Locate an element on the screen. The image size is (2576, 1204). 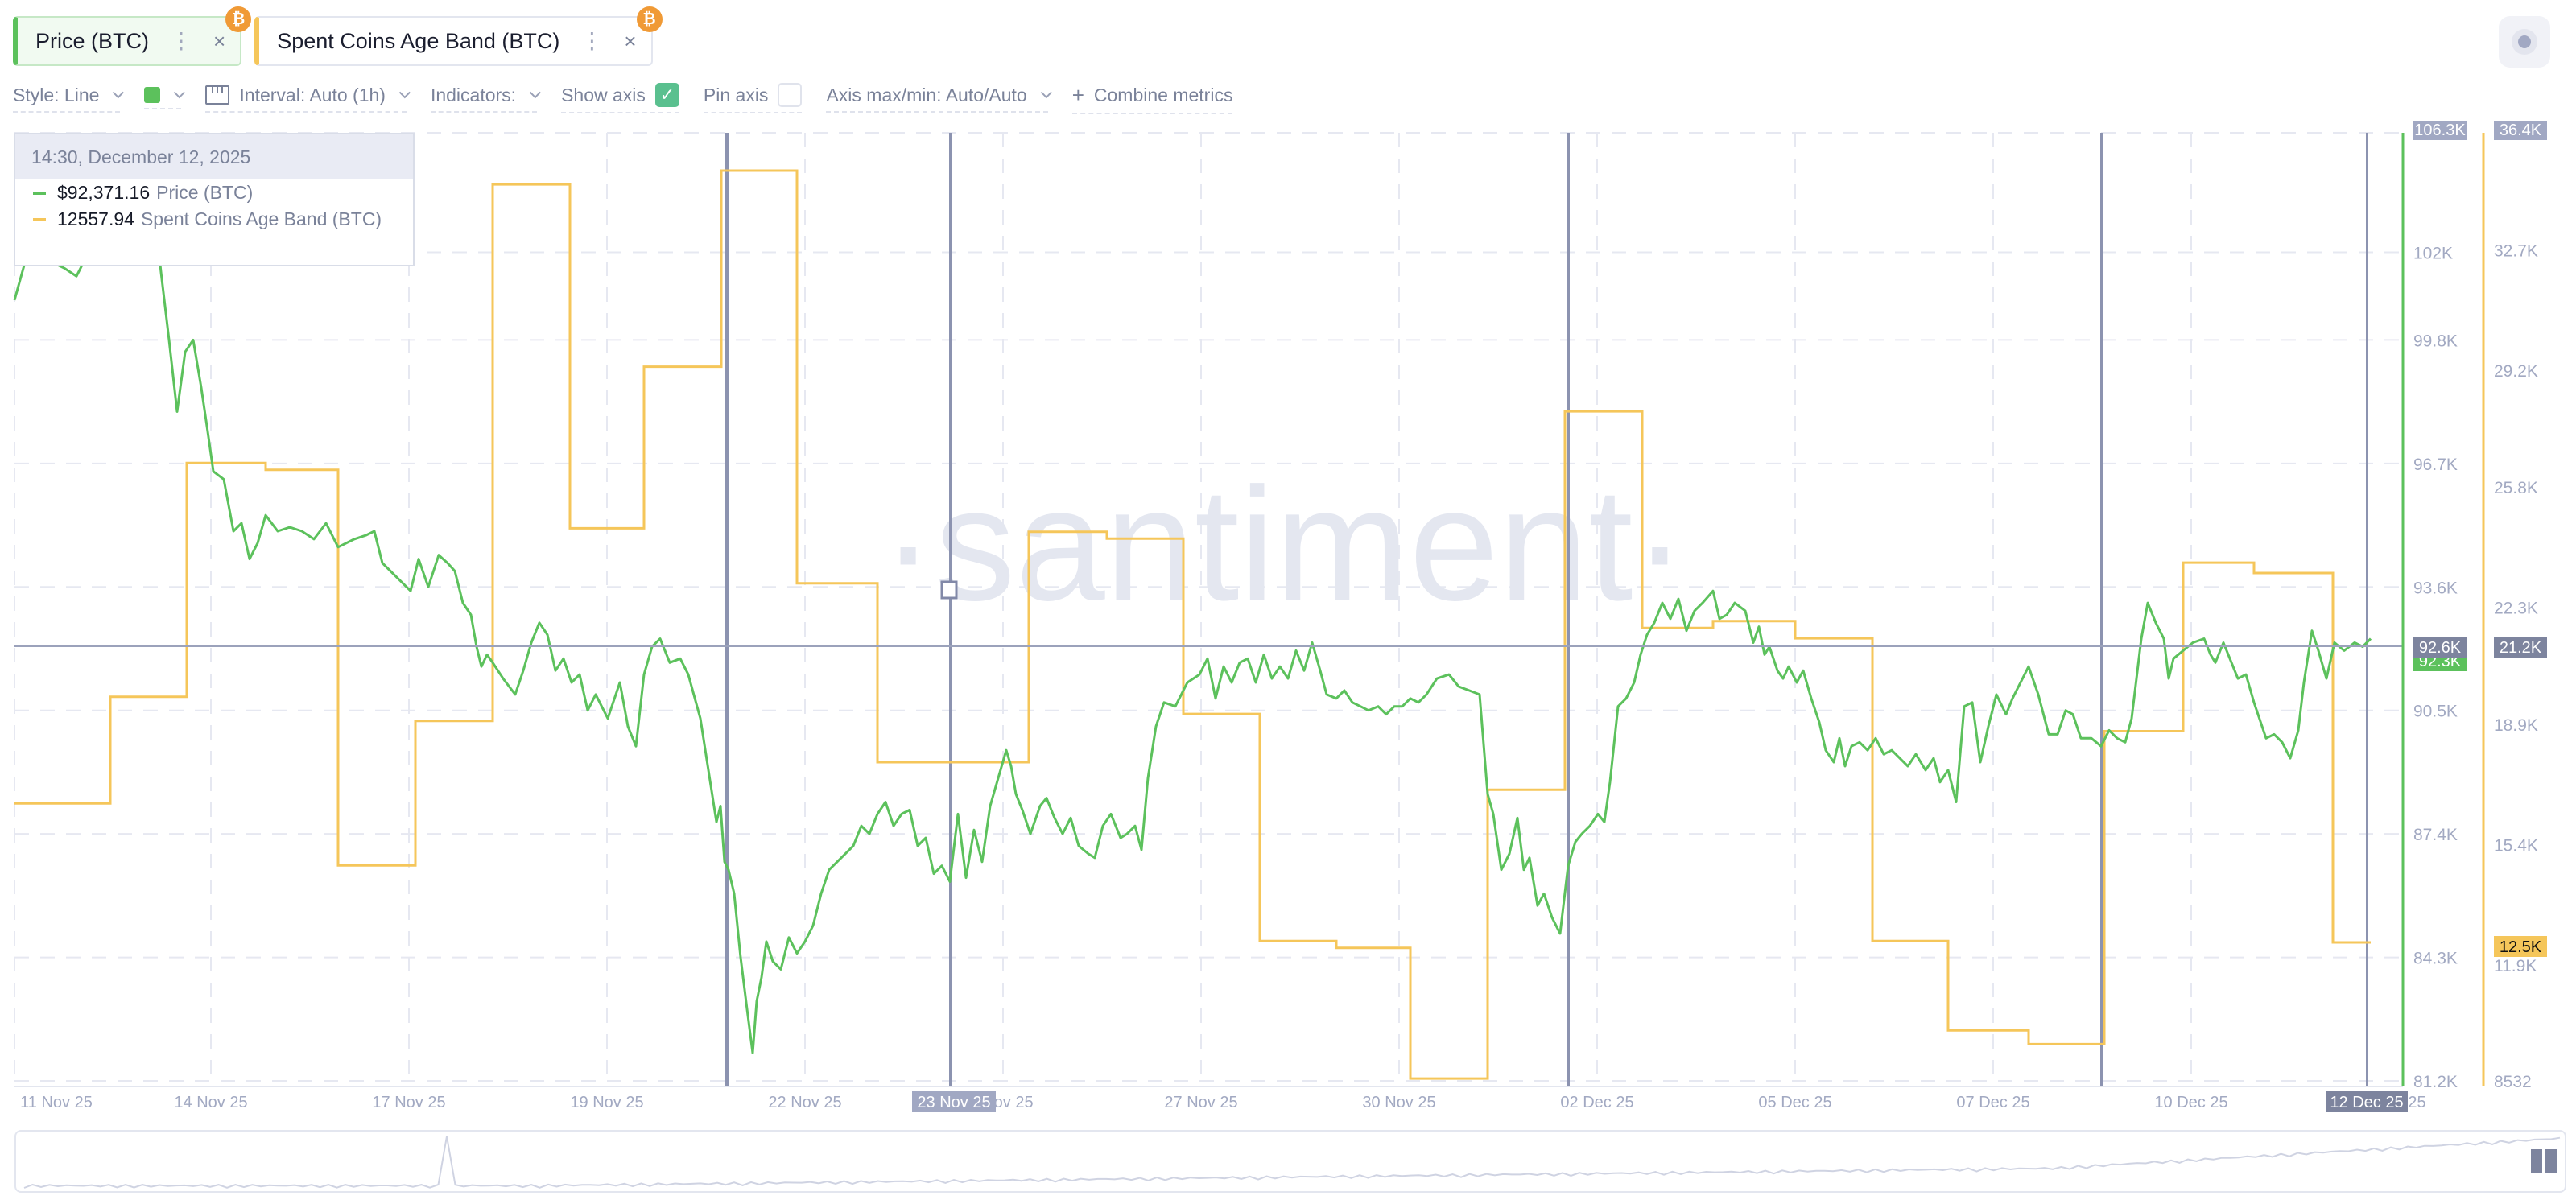
price-axis-tick: 90.5K is located at coordinates (2435, 712).